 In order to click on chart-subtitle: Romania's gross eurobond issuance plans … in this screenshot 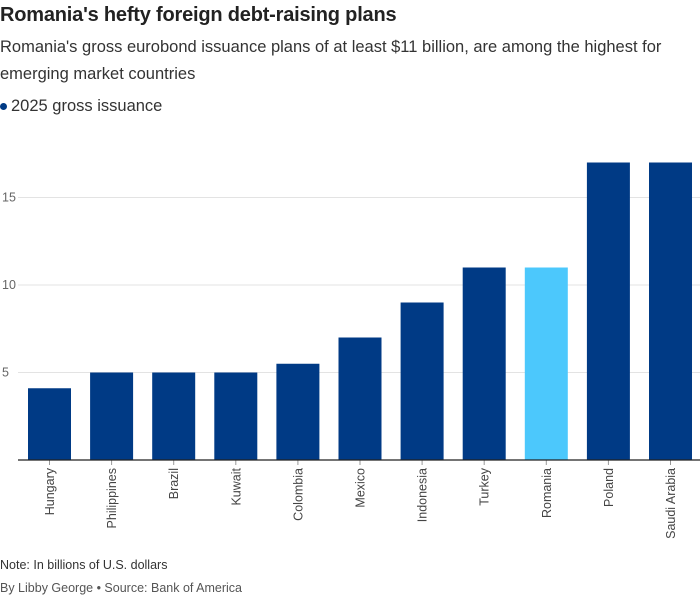, I will do `click(331, 60)`.